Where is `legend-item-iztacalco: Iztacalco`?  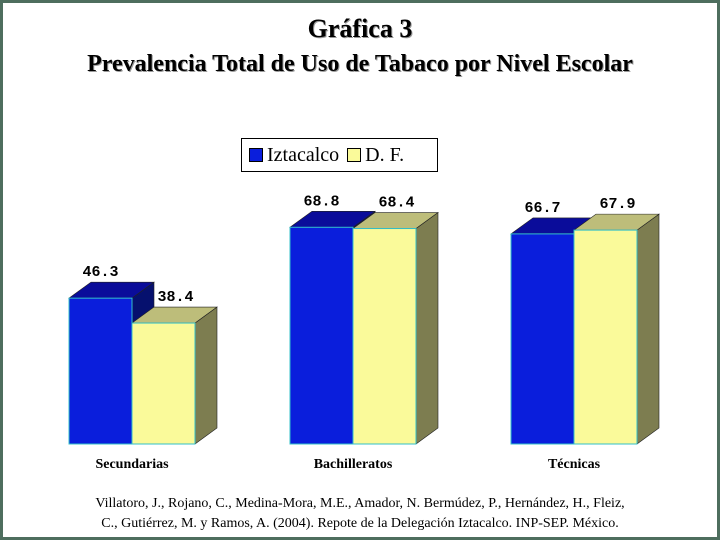
legend-item-iztacalco: Iztacalco is located at coordinates (294, 155).